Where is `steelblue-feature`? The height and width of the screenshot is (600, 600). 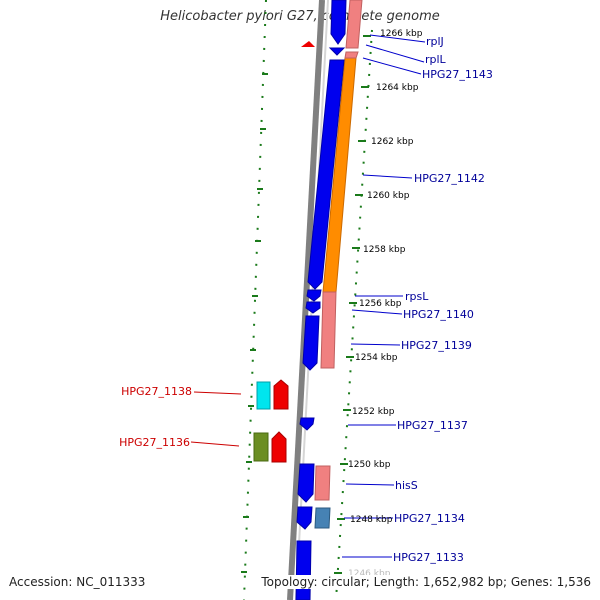 steelblue-feature is located at coordinates (322, 518).